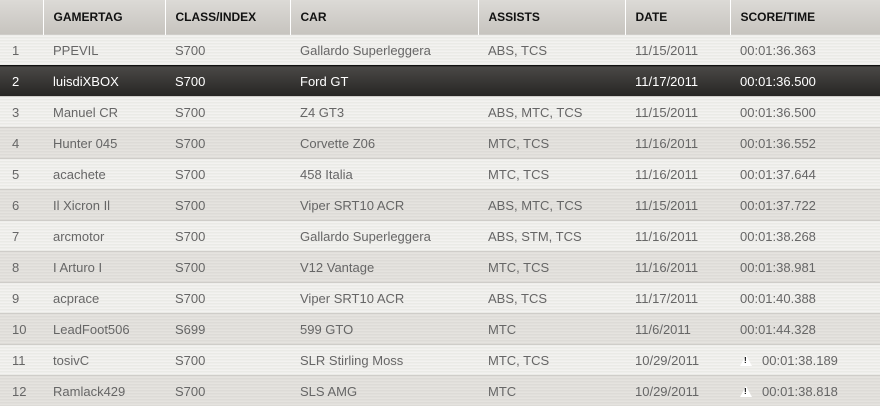  Describe the element at coordinates (76, 50) in the screenshot. I see `gamertag-text: PPEVIL` at that location.